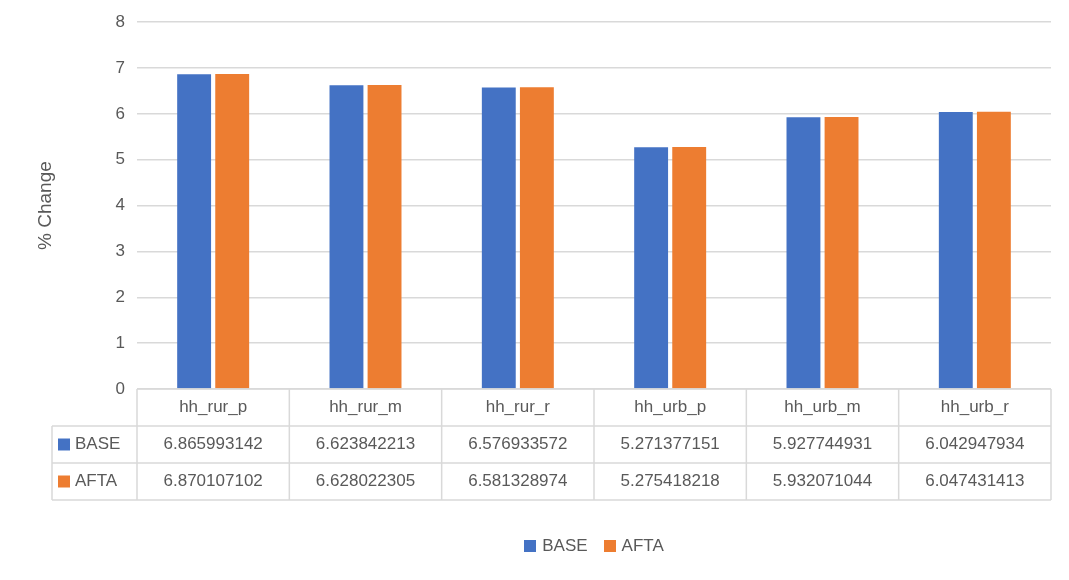  What do you see at coordinates (213, 407) in the screenshot?
I see `x-tick-label: hh_rur_p` at bounding box center [213, 407].